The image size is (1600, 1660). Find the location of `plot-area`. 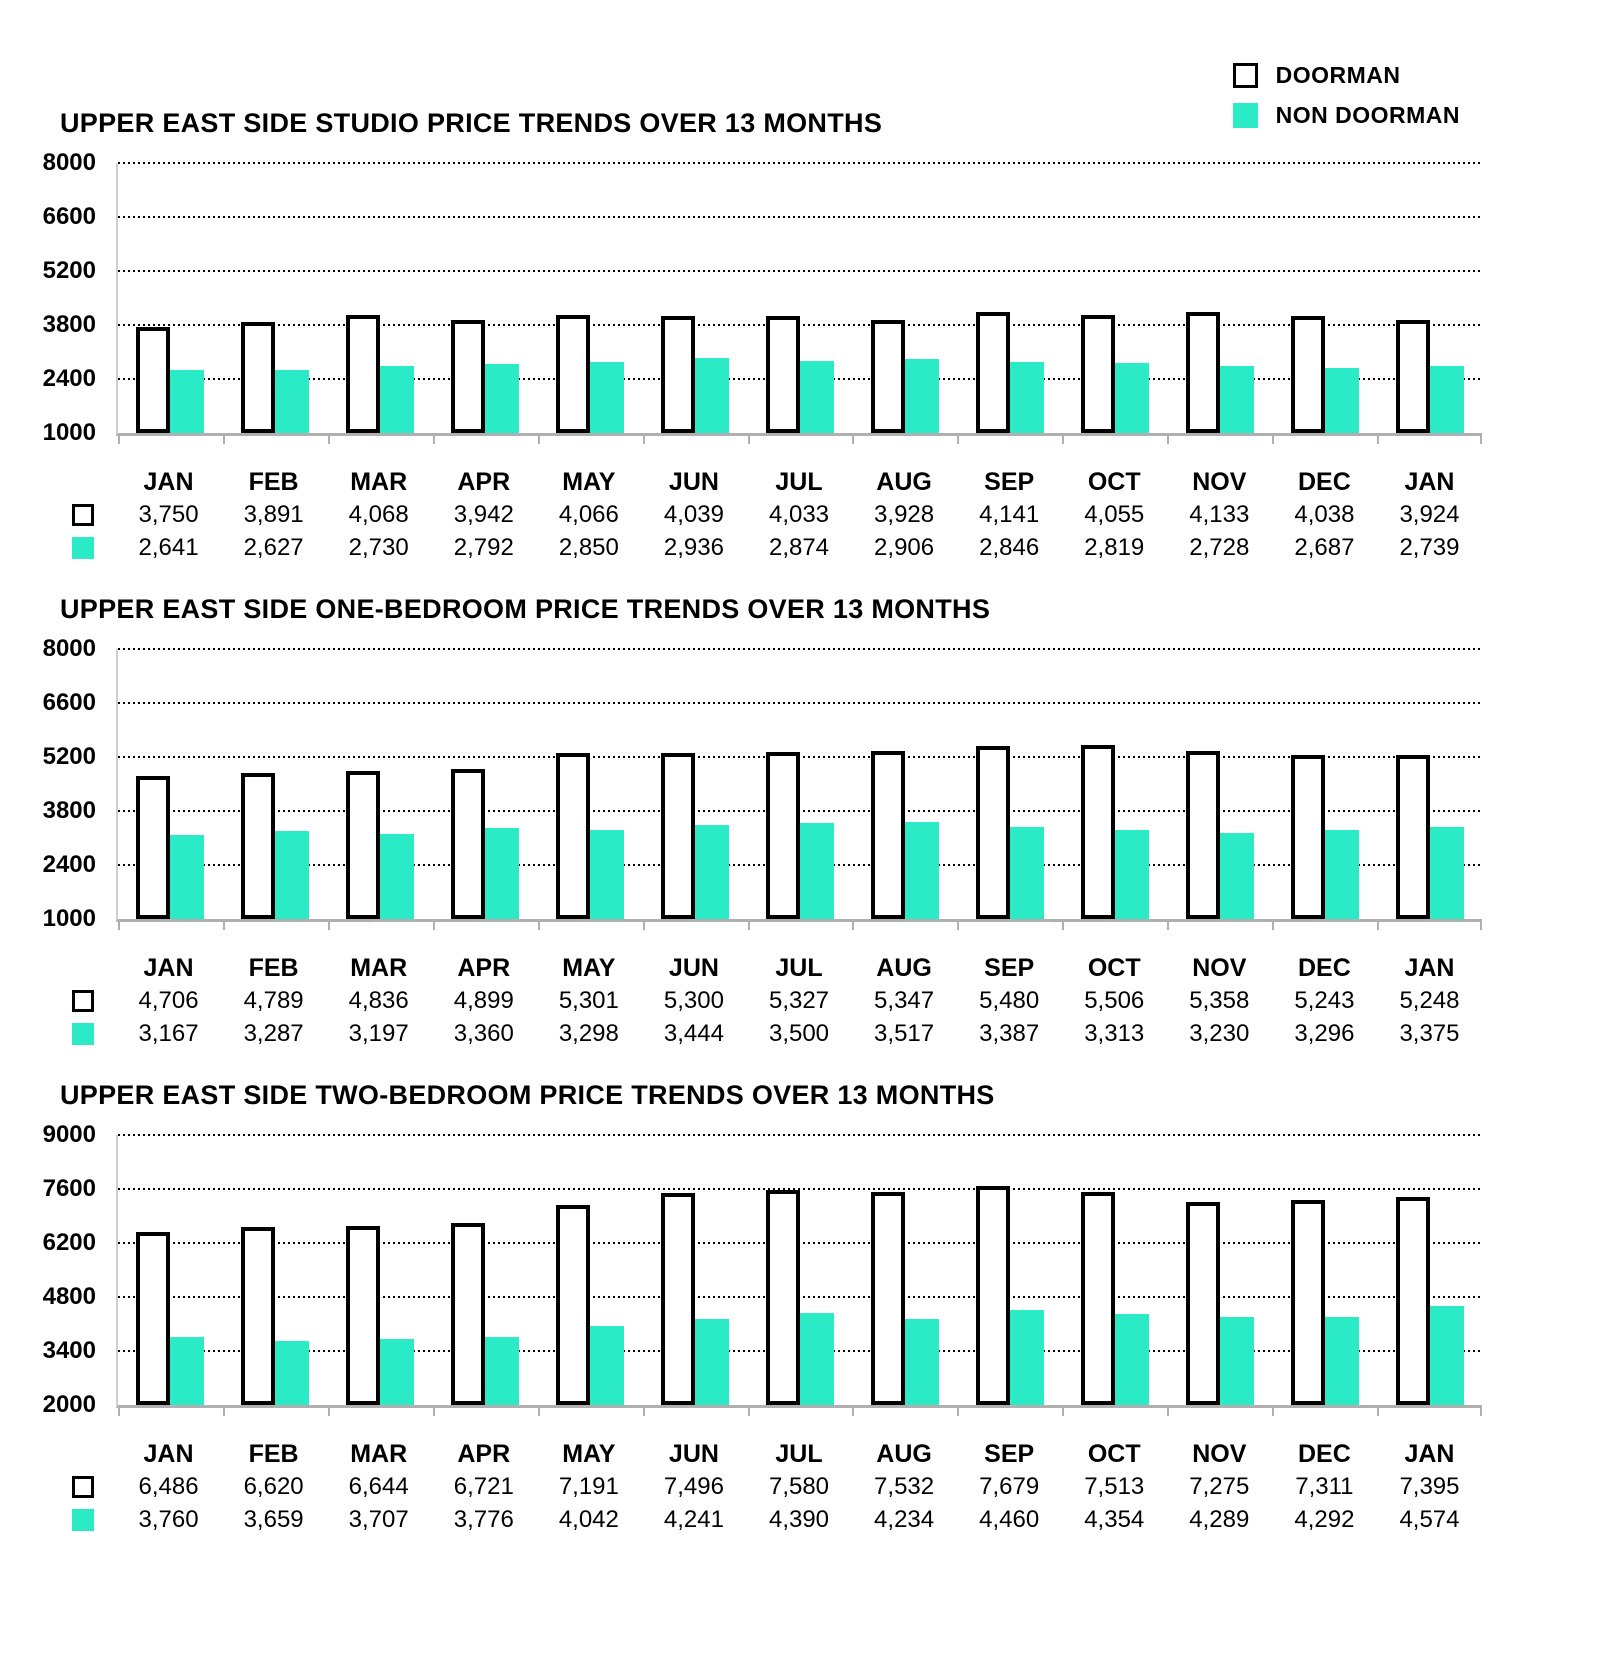

plot-area is located at coordinates (799, 1275).